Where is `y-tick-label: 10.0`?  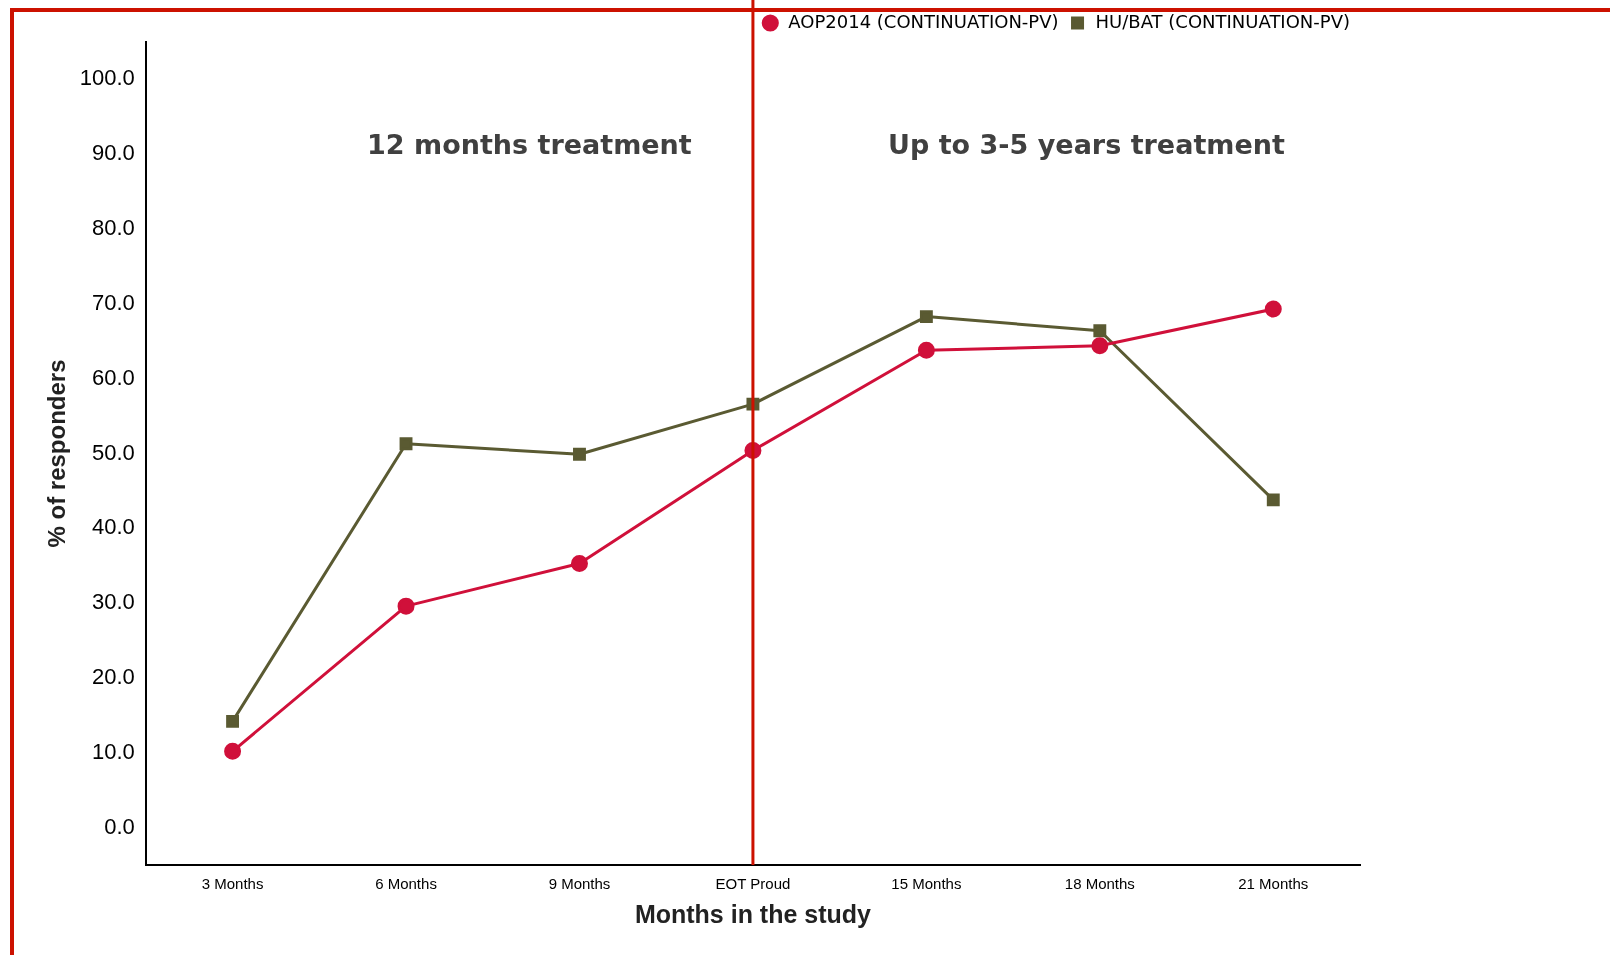
y-tick-label: 10.0 is located at coordinates (113, 751).